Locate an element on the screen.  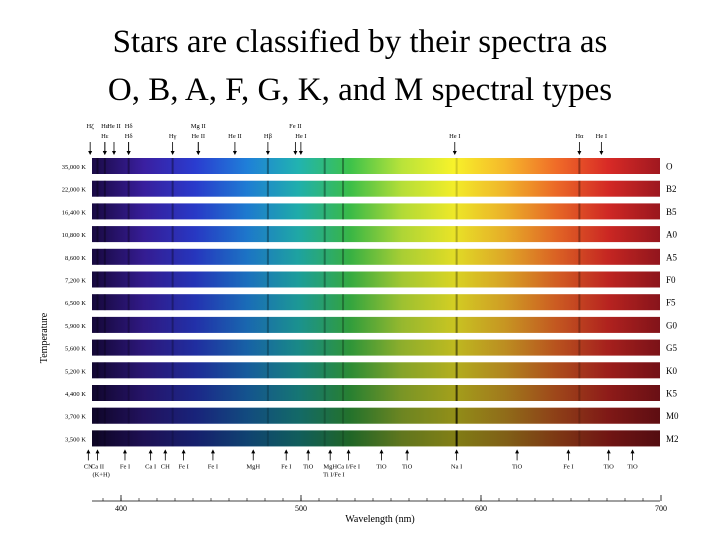
row-type-label: M0 is located at coordinates (672, 416).